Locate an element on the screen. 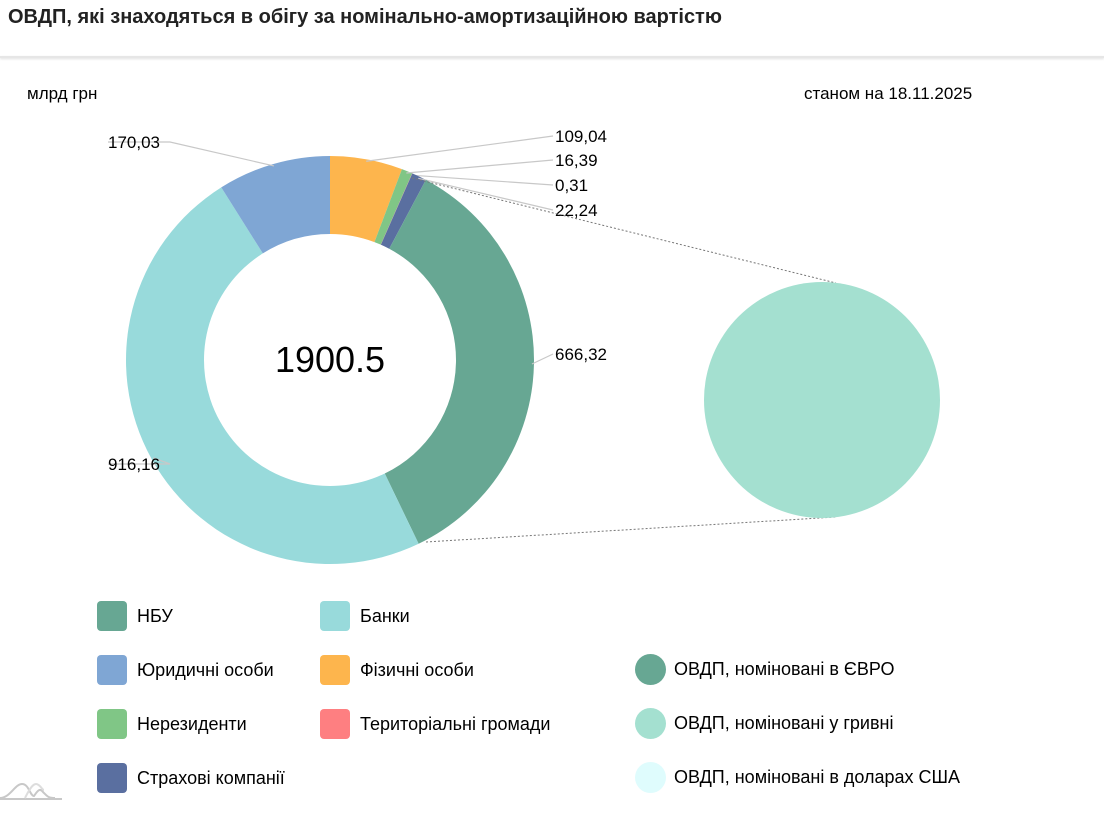  legend-label: ОВДП, номіновані в доларах США is located at coordinates (817, 777).